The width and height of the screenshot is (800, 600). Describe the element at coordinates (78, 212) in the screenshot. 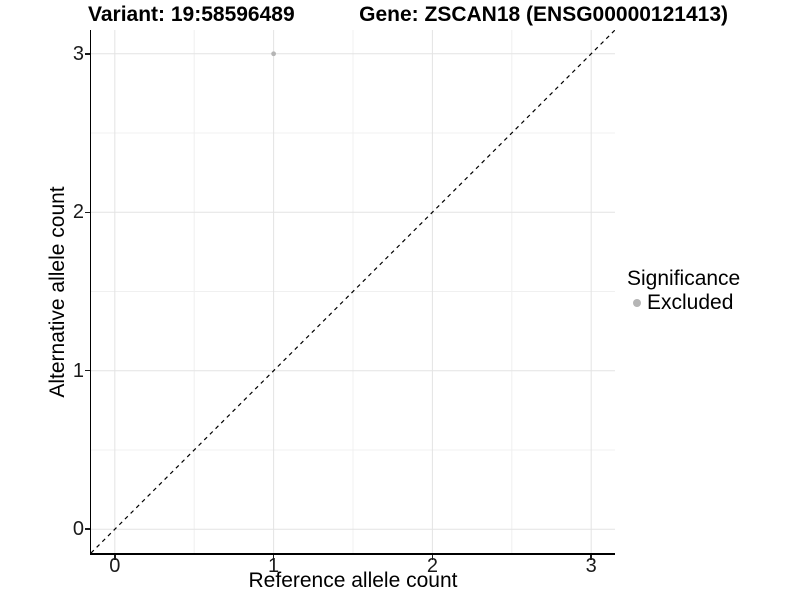

I see `y-tick-label: 2` at that location.